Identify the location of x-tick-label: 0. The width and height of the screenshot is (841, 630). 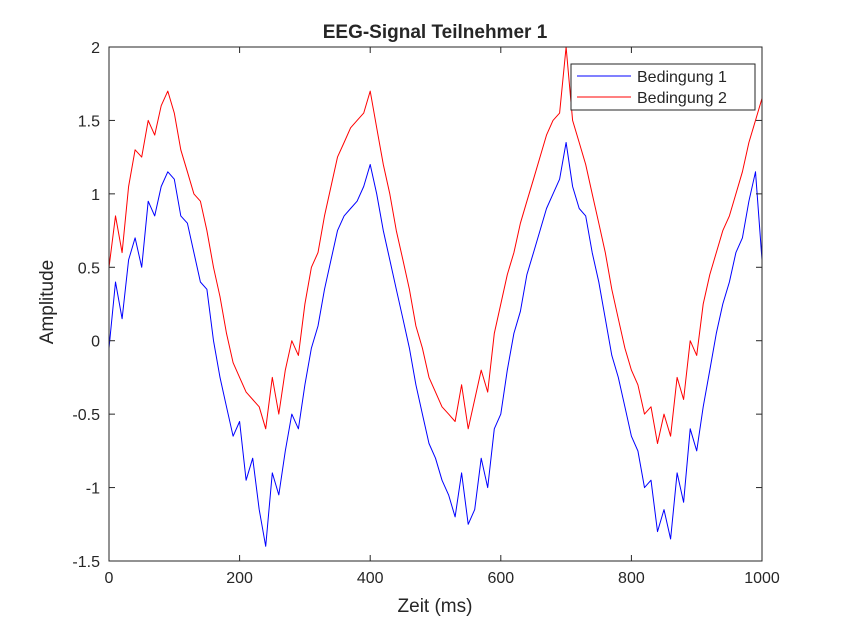
(109, 578).